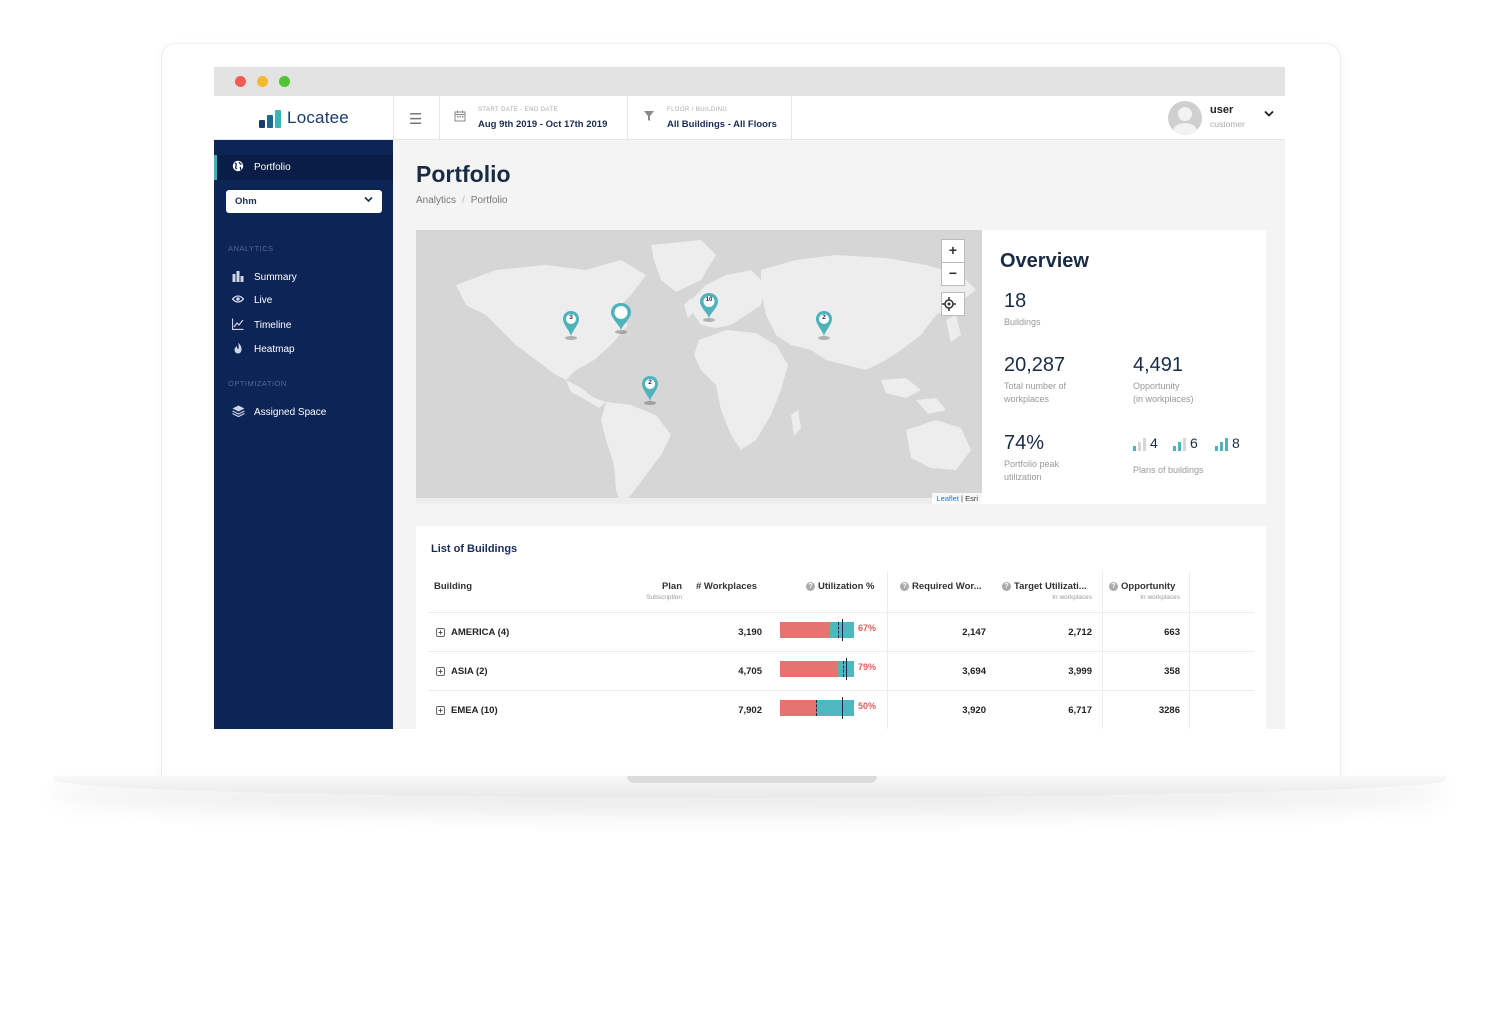 The height and width of the screenshot is (1022, 1500). What do you see at coordinates (841, 690) in the screenshot?
I see `row-divider` at bounding box center [841, 690].